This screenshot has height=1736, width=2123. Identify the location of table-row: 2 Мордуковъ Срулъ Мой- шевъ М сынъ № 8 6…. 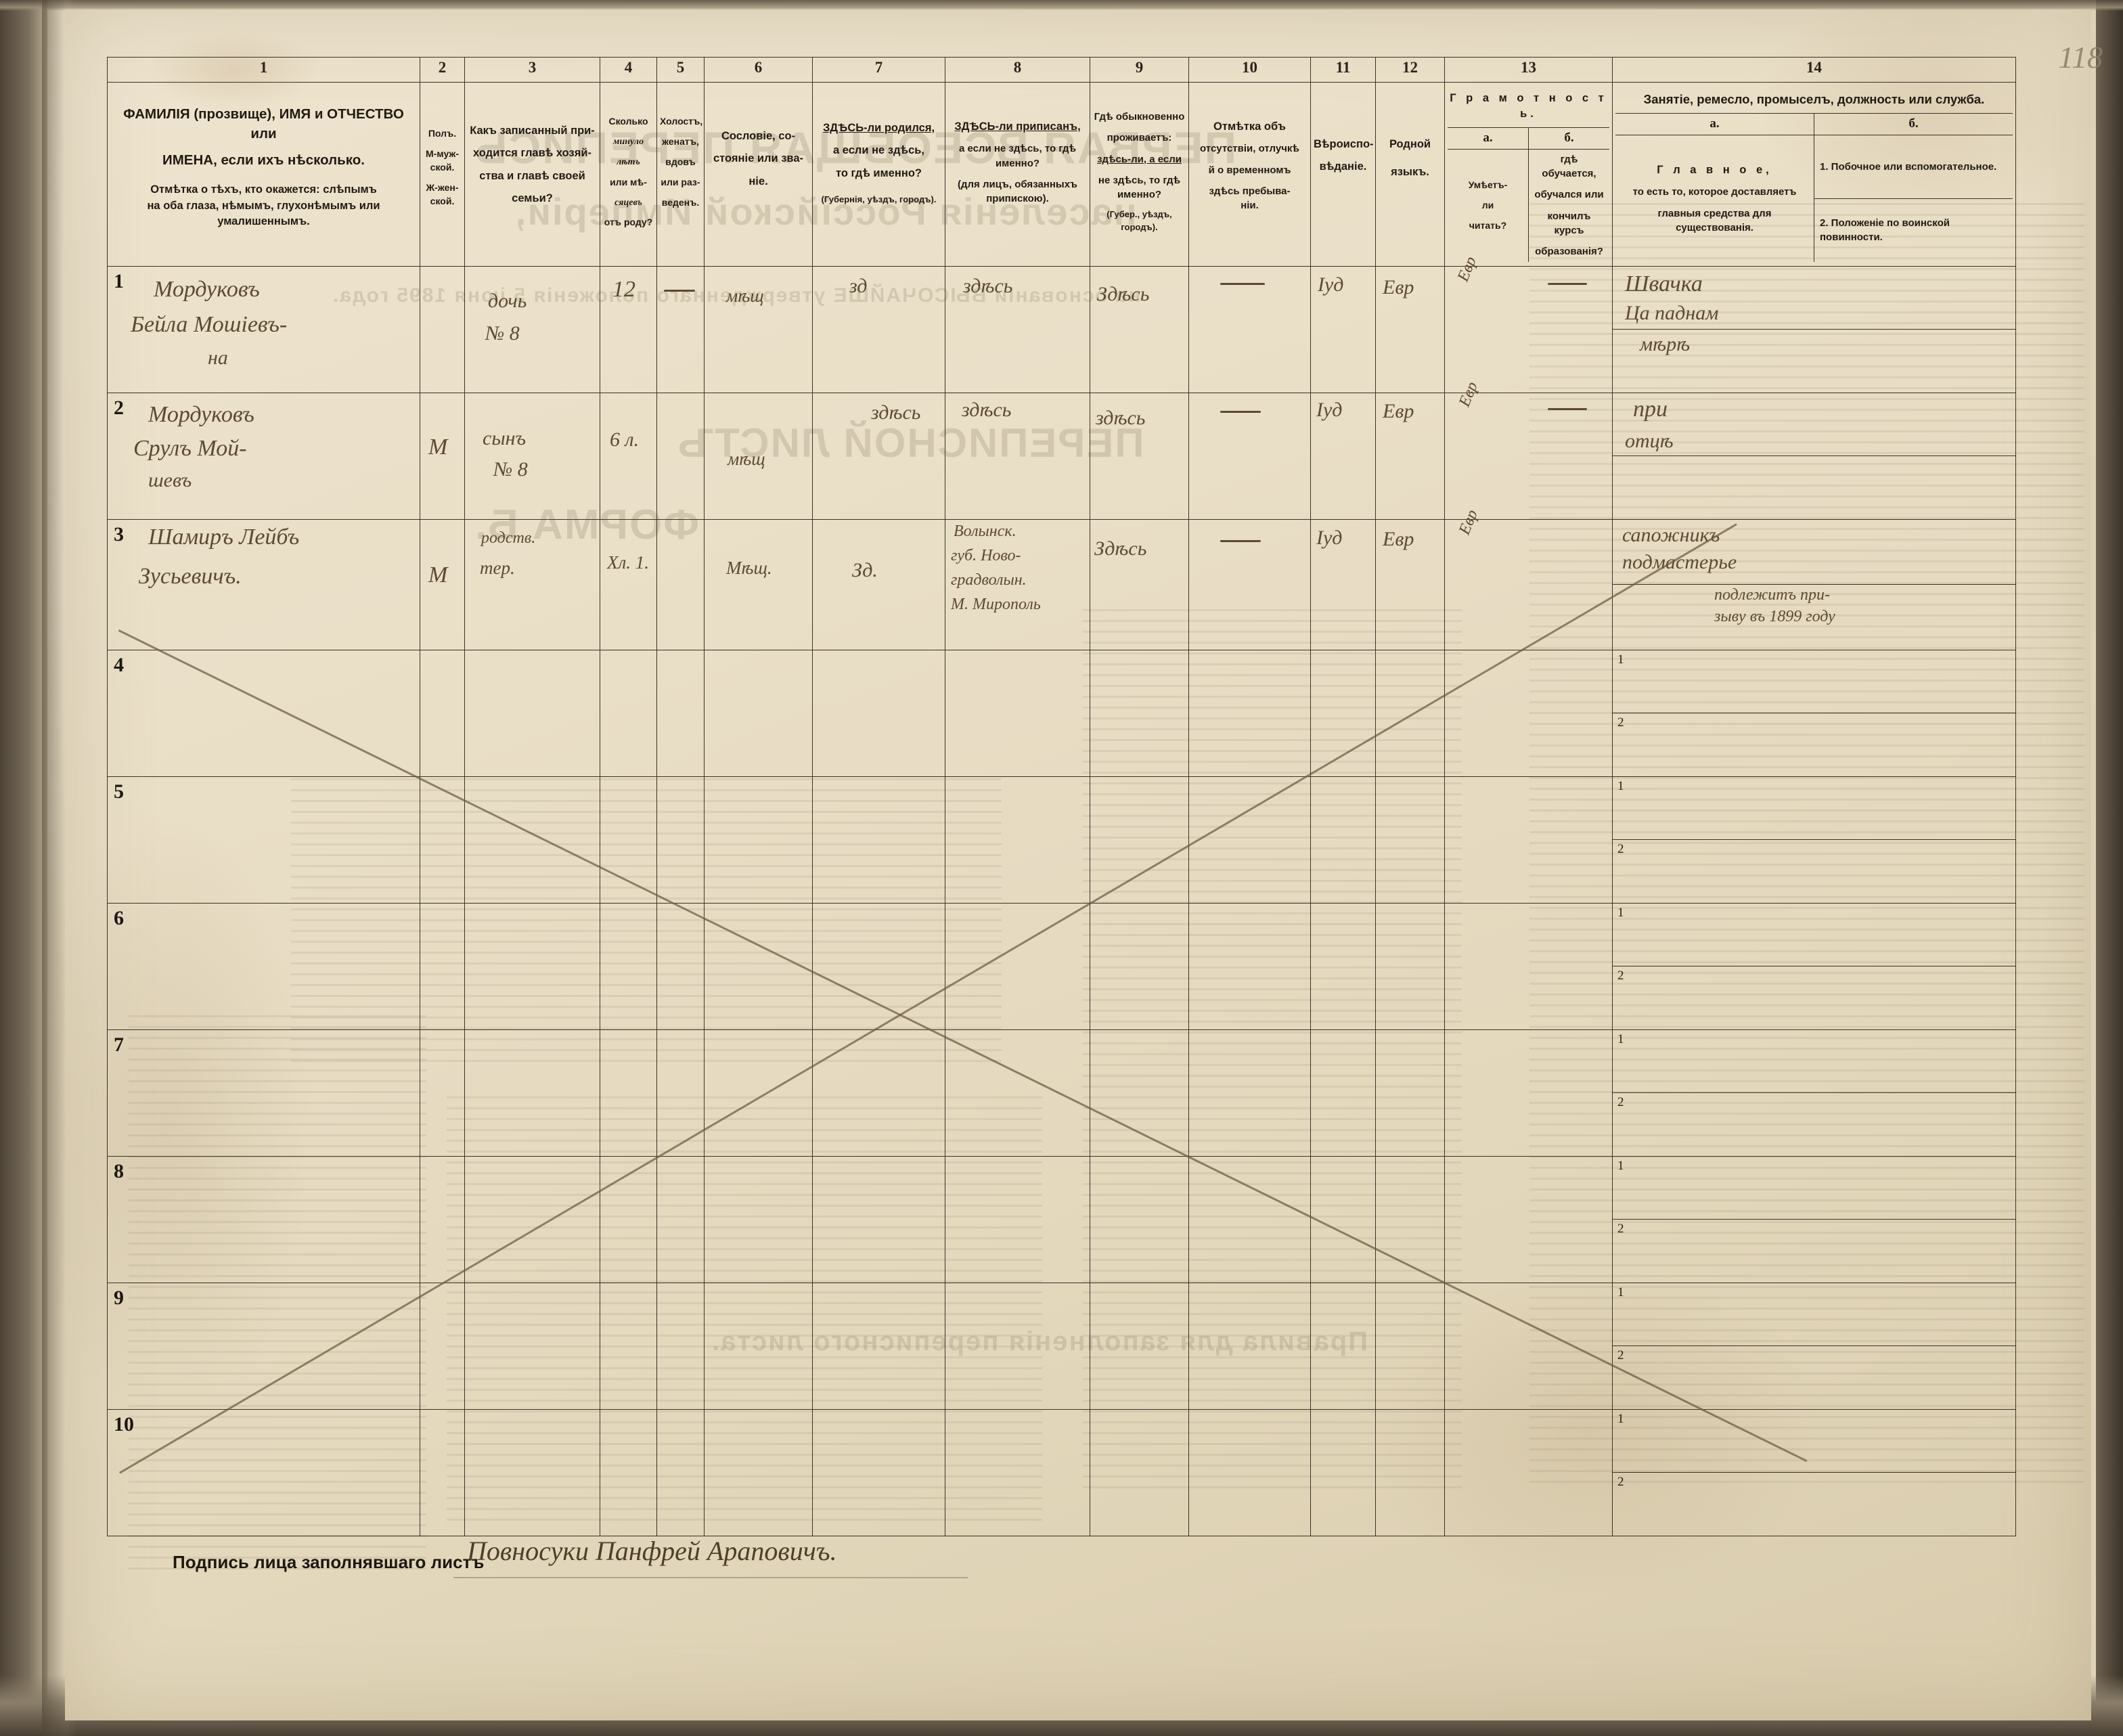
(1061, 449).